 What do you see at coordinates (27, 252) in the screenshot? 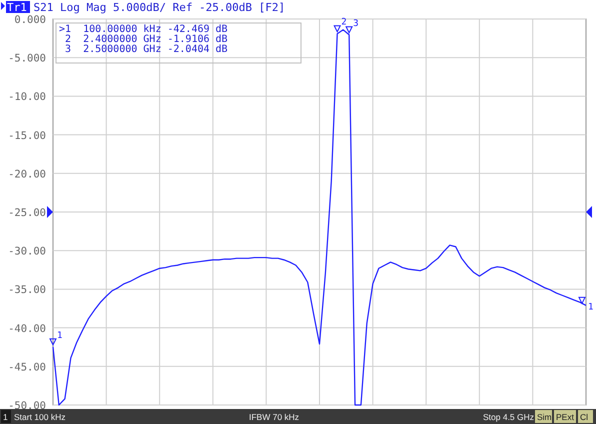
I see `y-tick-label: -30.00` at bounding box center [27, 252].